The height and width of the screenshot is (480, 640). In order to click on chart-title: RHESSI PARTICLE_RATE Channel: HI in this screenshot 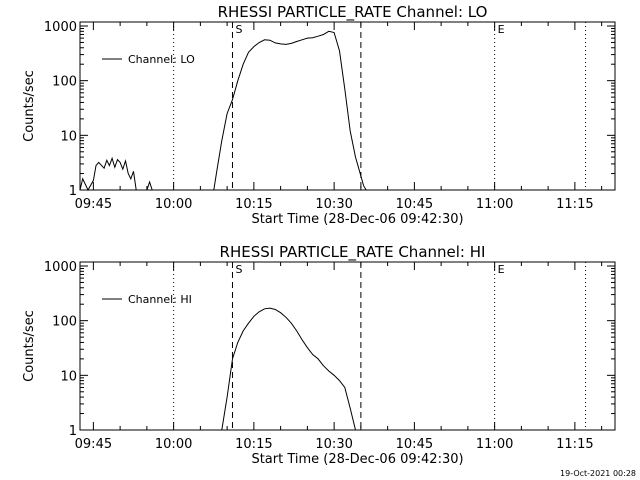, I will do `click(353, 252)`.